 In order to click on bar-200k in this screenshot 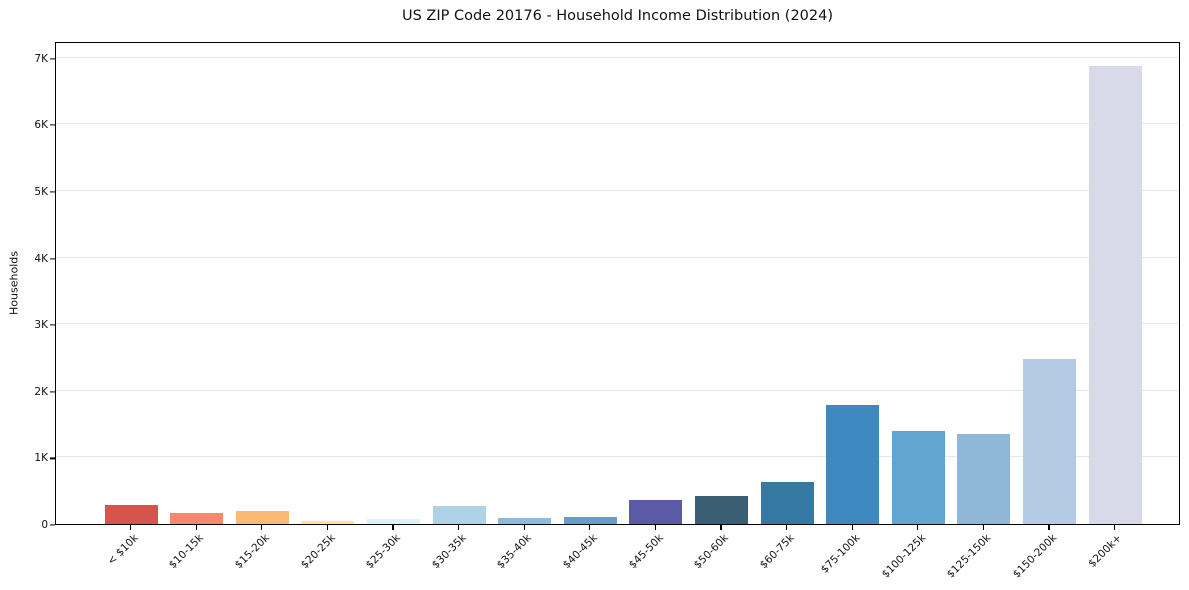, I will do `click(1115, 295)`.